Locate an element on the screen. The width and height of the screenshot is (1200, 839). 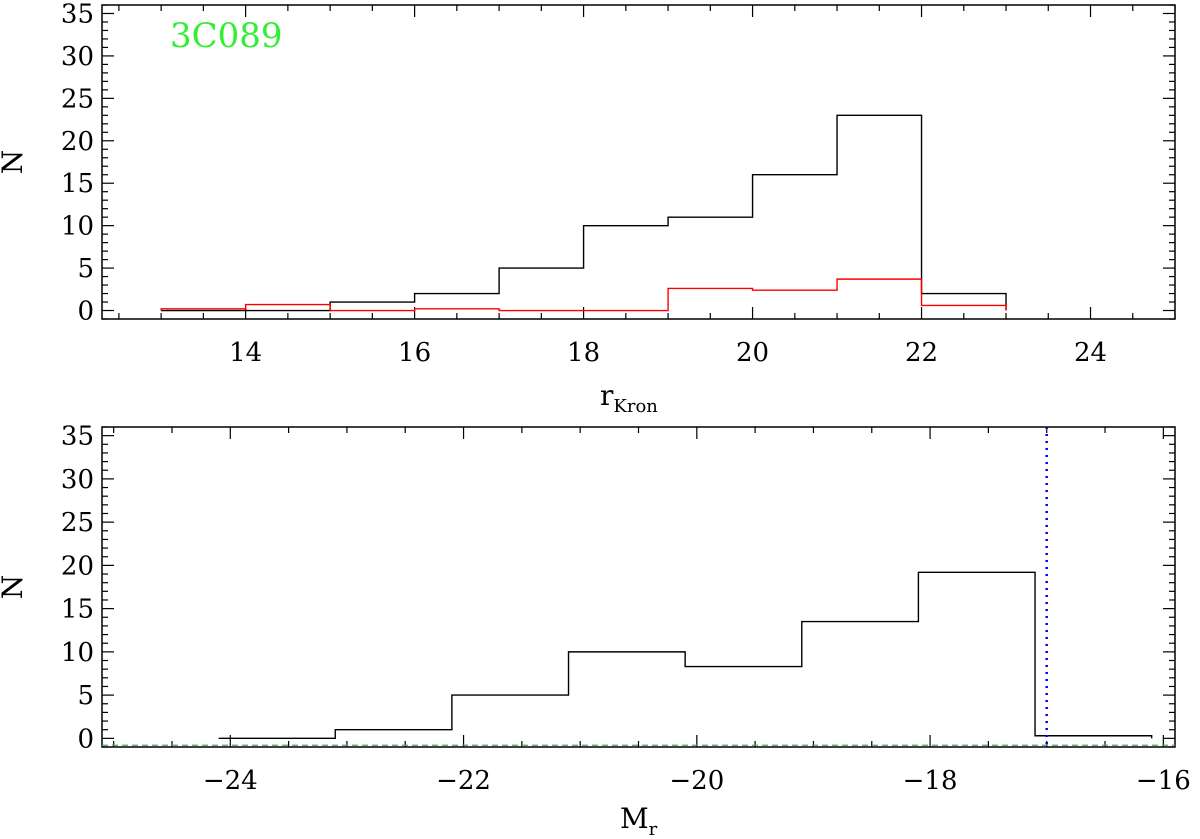
x-tick-label: −24 is located at coordinates (230, 781).